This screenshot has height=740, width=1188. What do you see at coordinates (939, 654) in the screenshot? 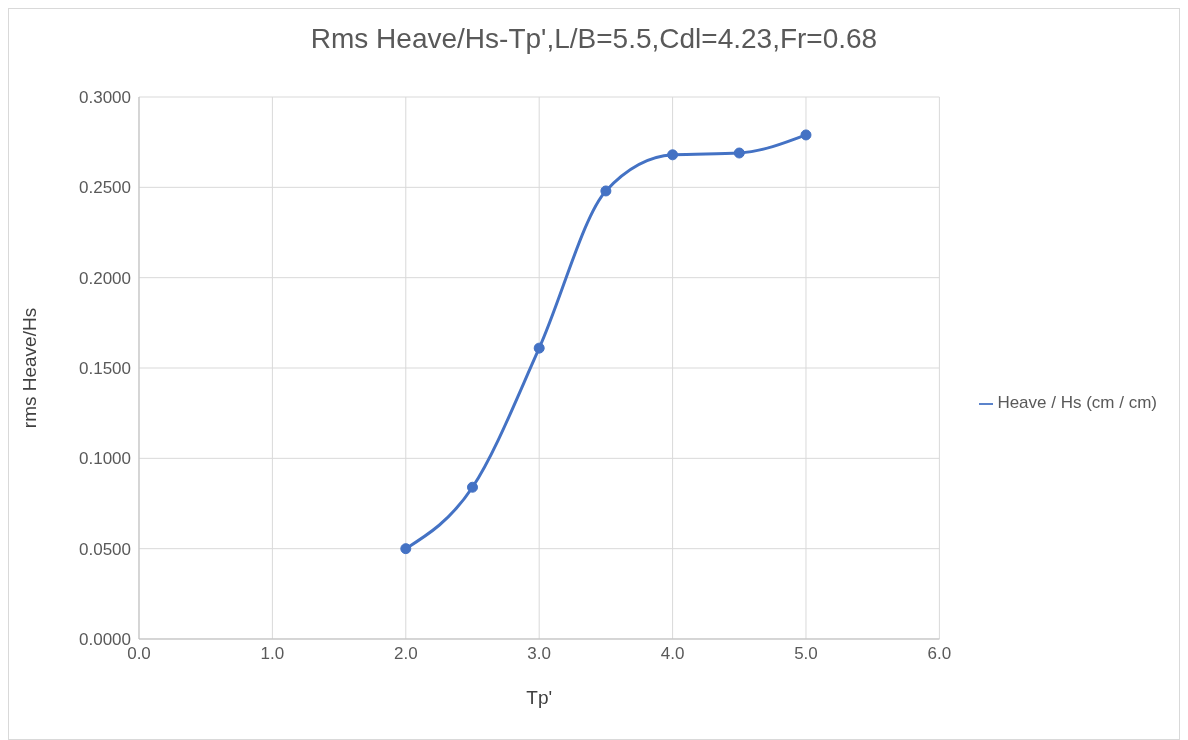
I see `x-tick-label: 6.0` at bounding box center [939, 654].